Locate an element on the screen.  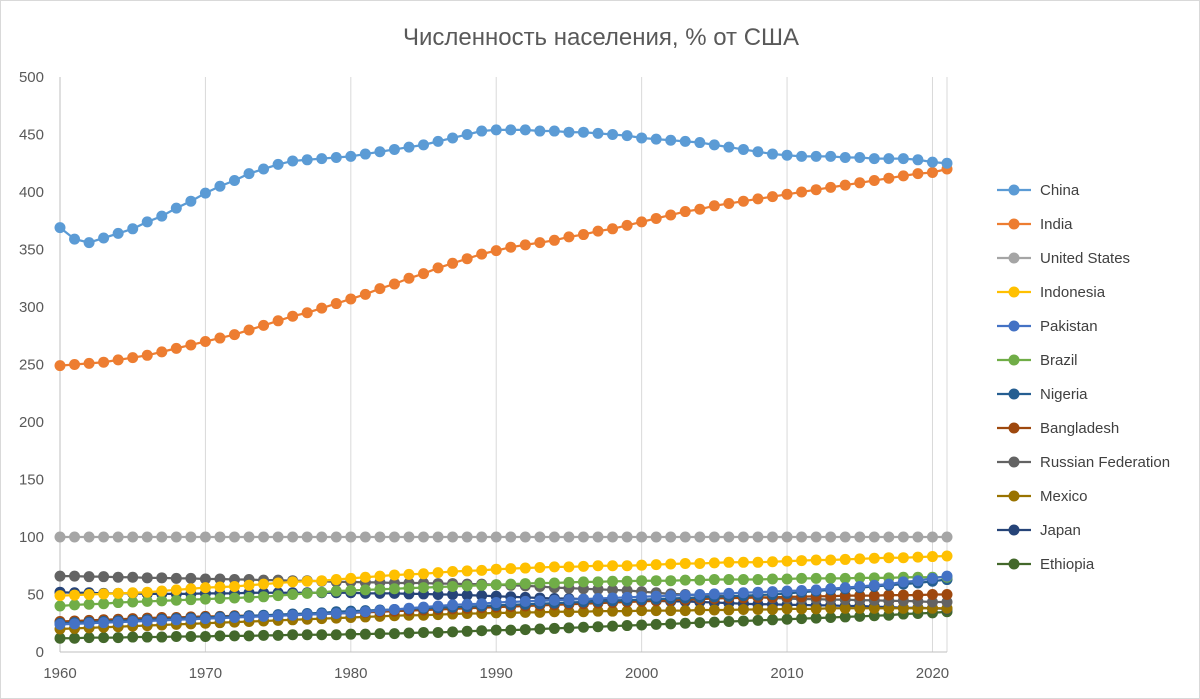
chart-title: Численность населения, % от США is located at coordinates (601, 37).